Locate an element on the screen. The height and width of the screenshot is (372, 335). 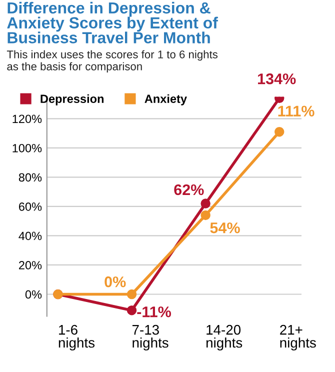
y-tick-label: 0% is located at coordinates (33, 294).